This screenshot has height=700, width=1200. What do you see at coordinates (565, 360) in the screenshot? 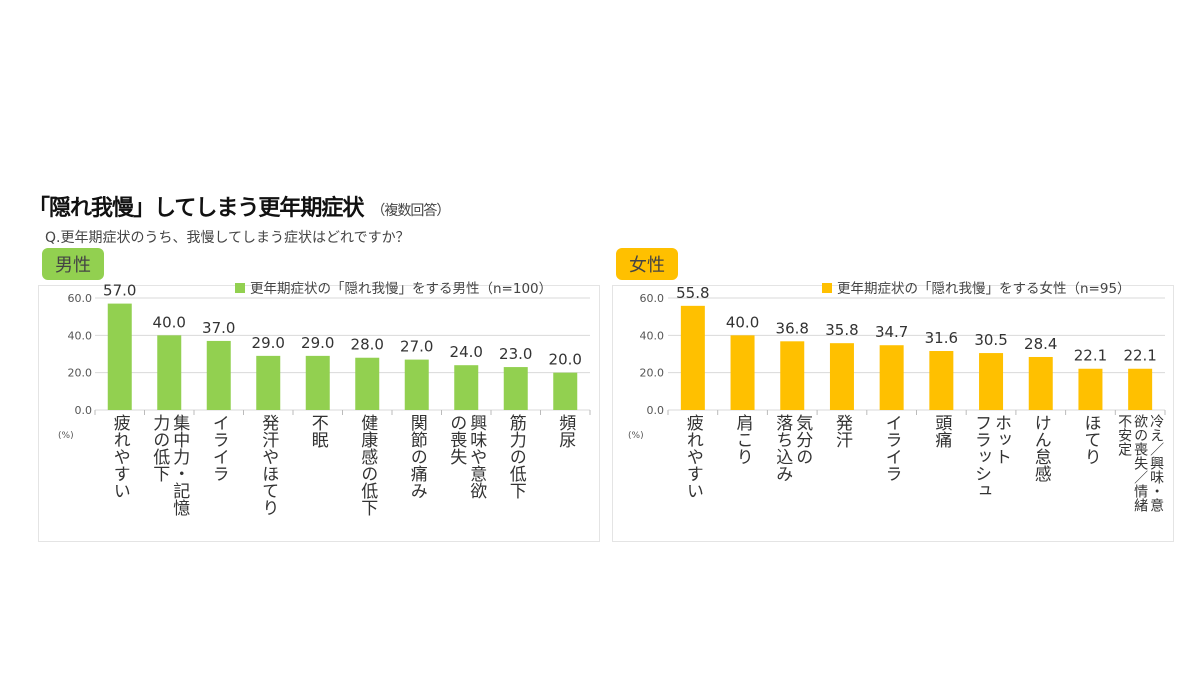
I see `male-data-label: 20.0` at bounding box center [565, 360].